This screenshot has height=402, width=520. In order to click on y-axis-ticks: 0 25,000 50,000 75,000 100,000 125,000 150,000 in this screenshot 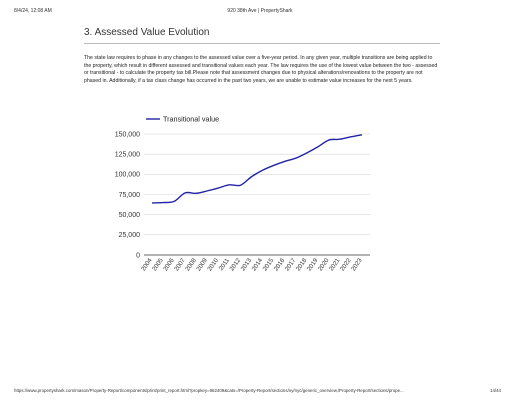, I will do `click(127, 195)`.